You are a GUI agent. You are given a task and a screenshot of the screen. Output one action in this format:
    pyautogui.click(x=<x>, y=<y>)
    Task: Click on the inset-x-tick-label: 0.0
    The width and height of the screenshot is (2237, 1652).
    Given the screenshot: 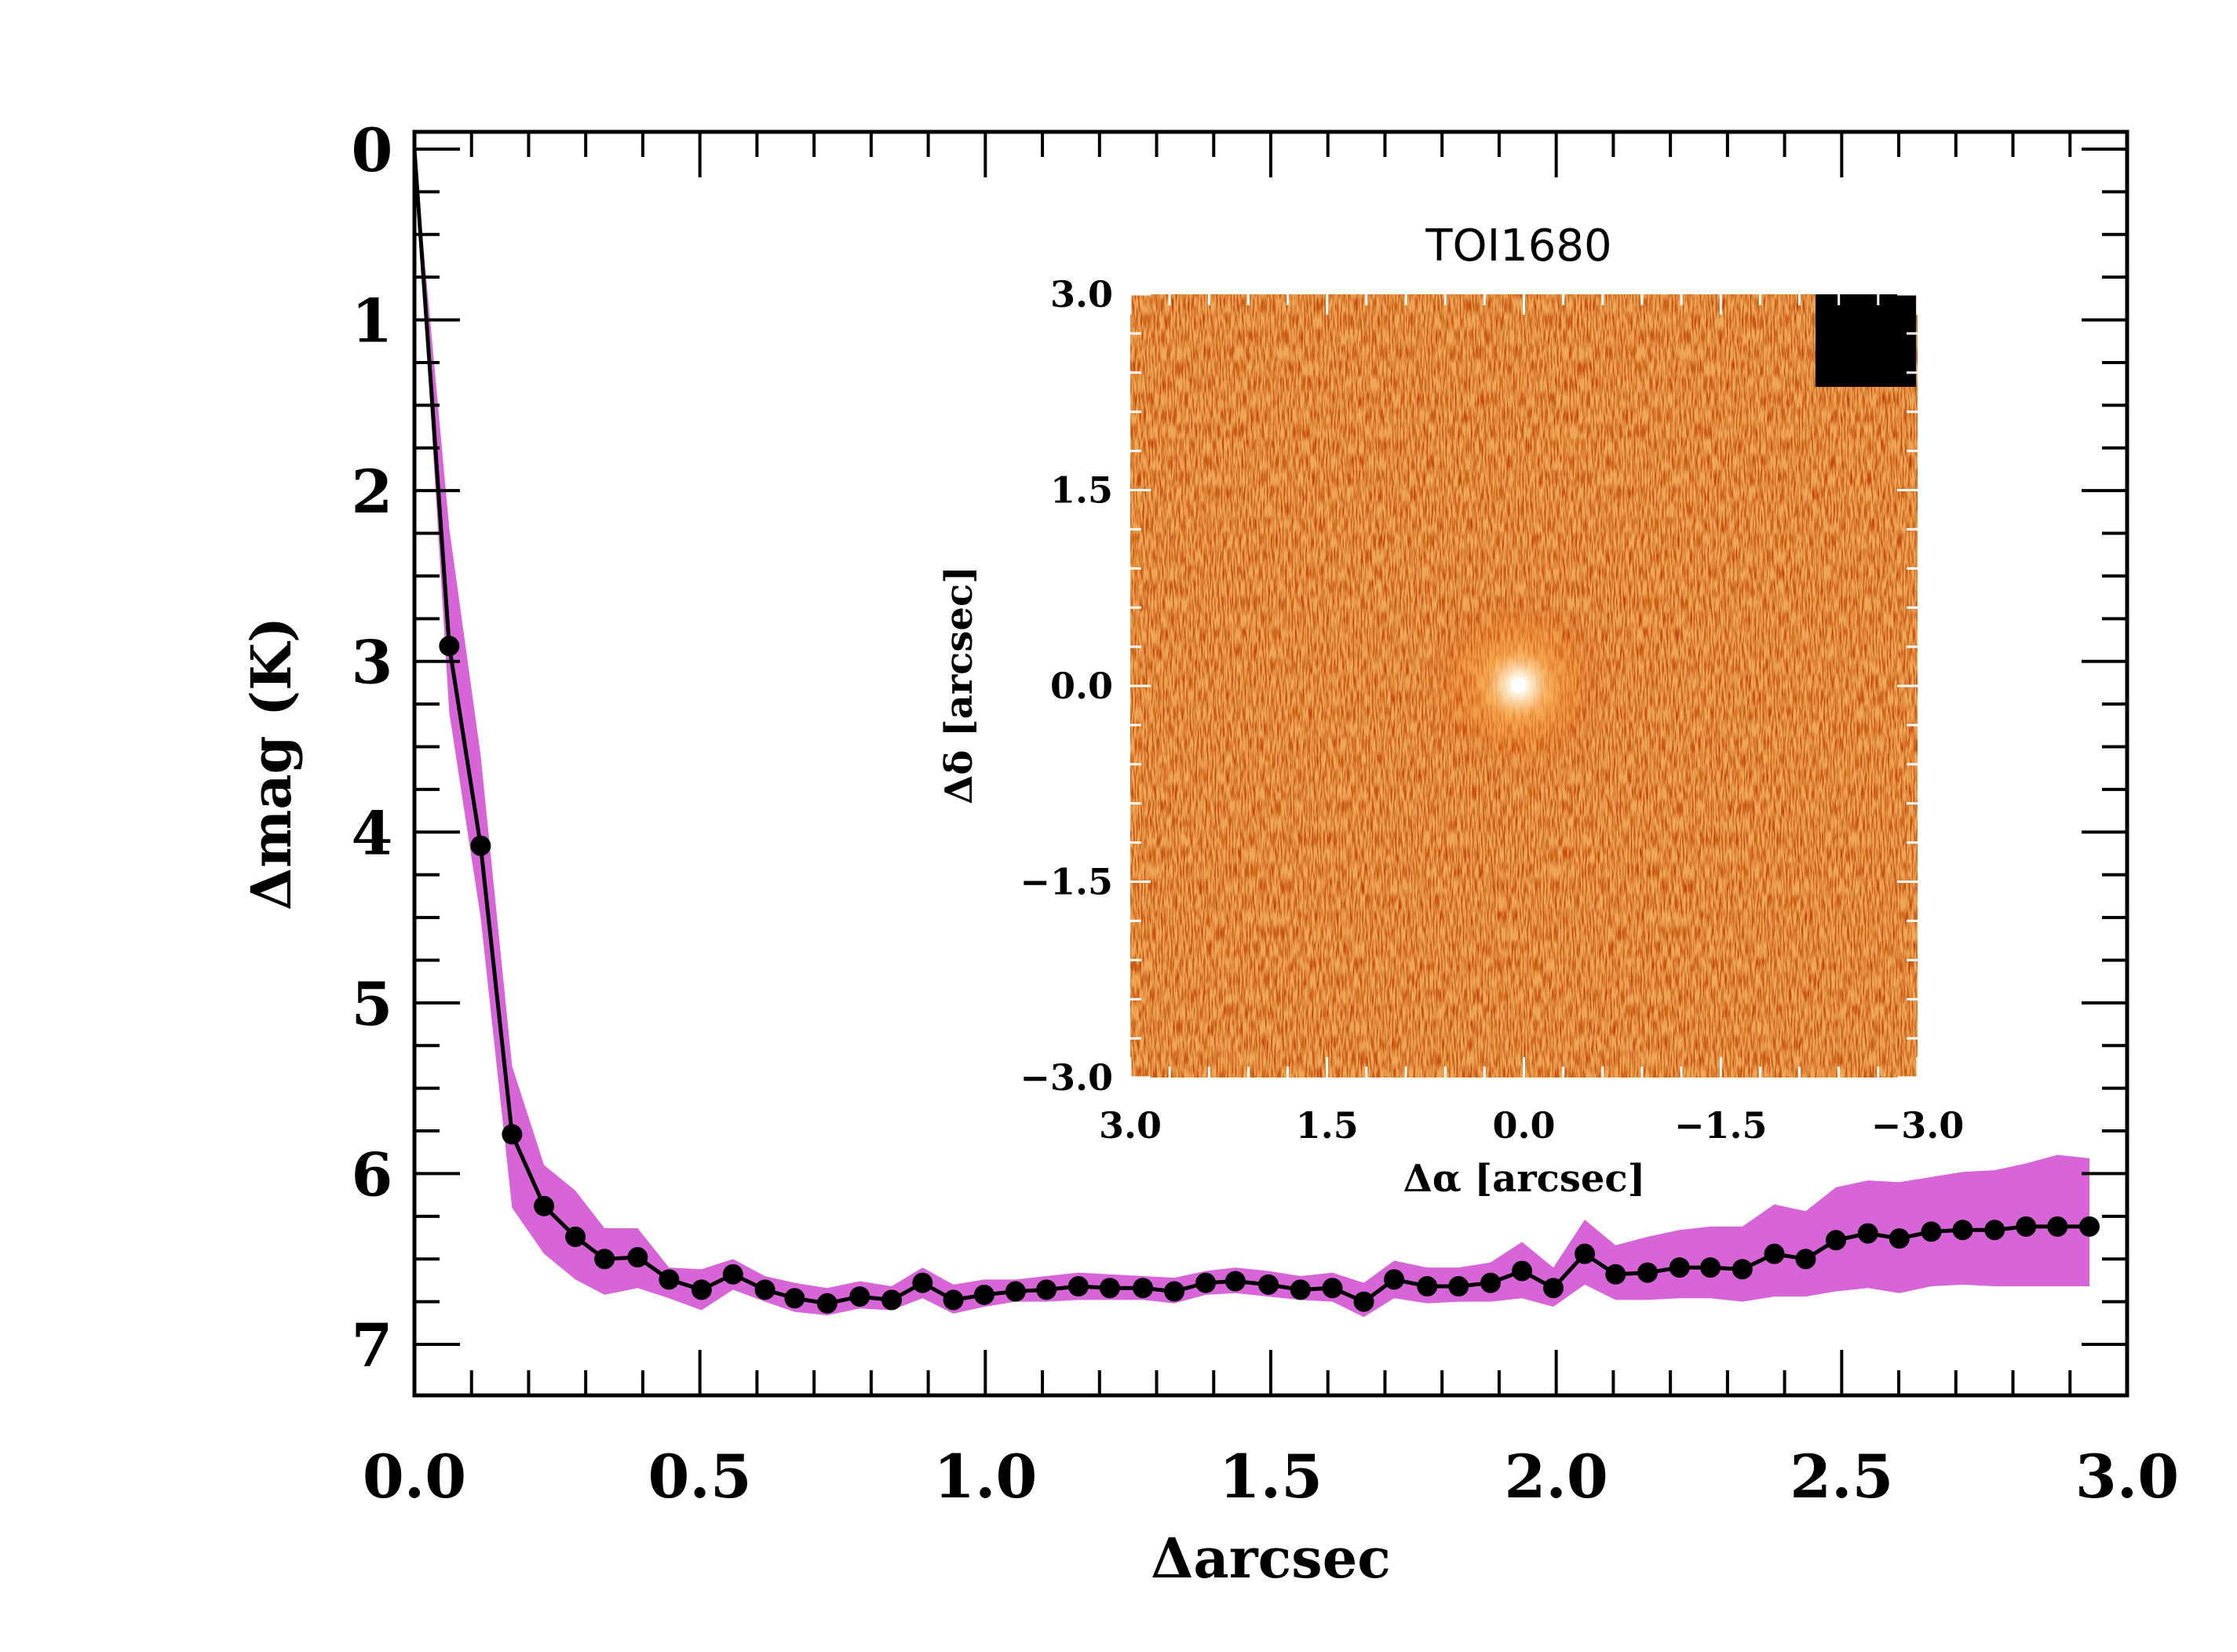 What is the action you would take?
    pyautogui.click(x=1523, y=1125)
    